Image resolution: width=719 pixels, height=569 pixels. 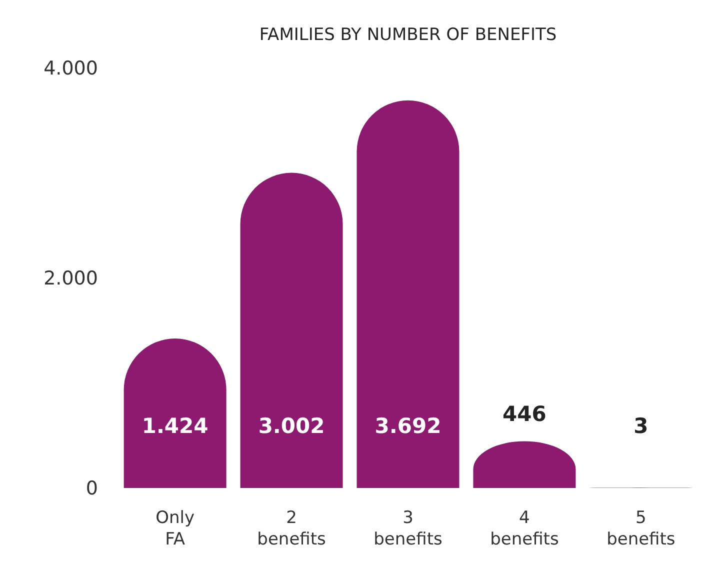 I want to click on data-label: 3.002, so click(x=291, y=426).